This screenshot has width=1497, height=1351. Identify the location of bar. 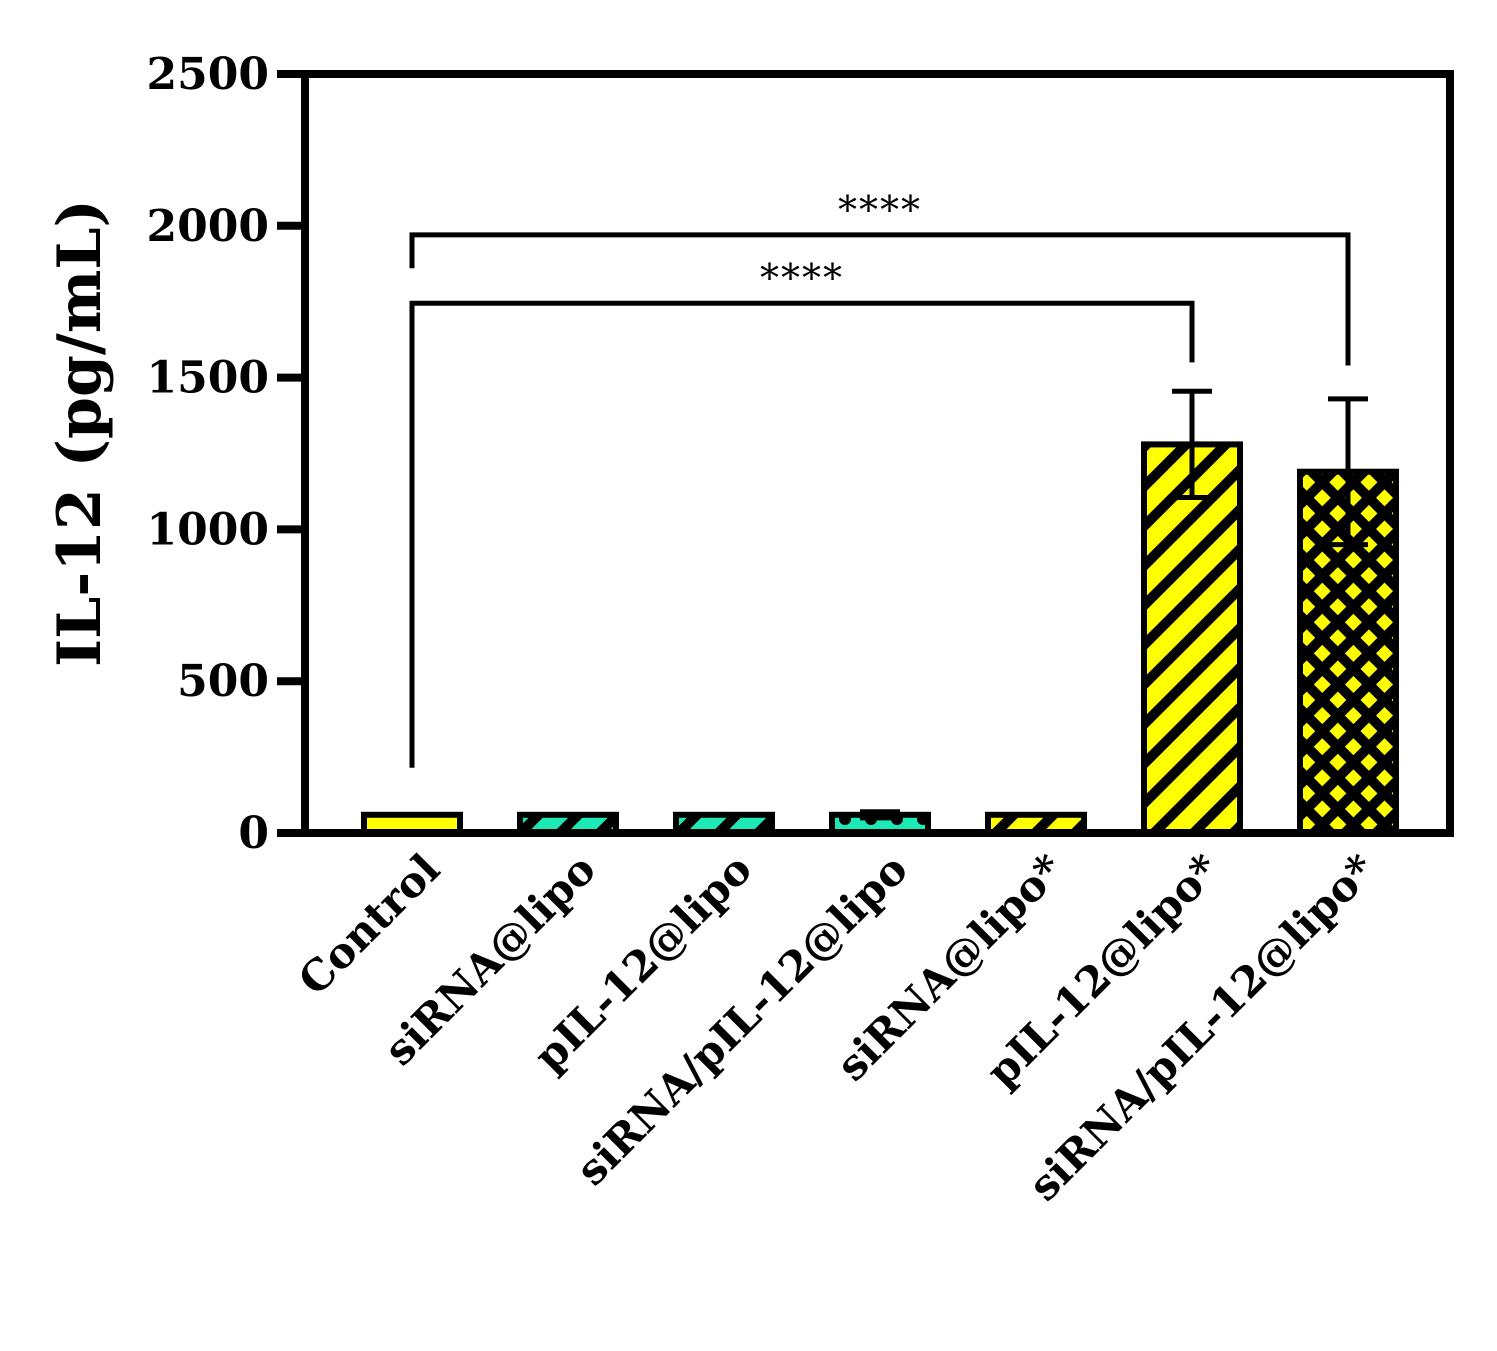
(1192, 638).